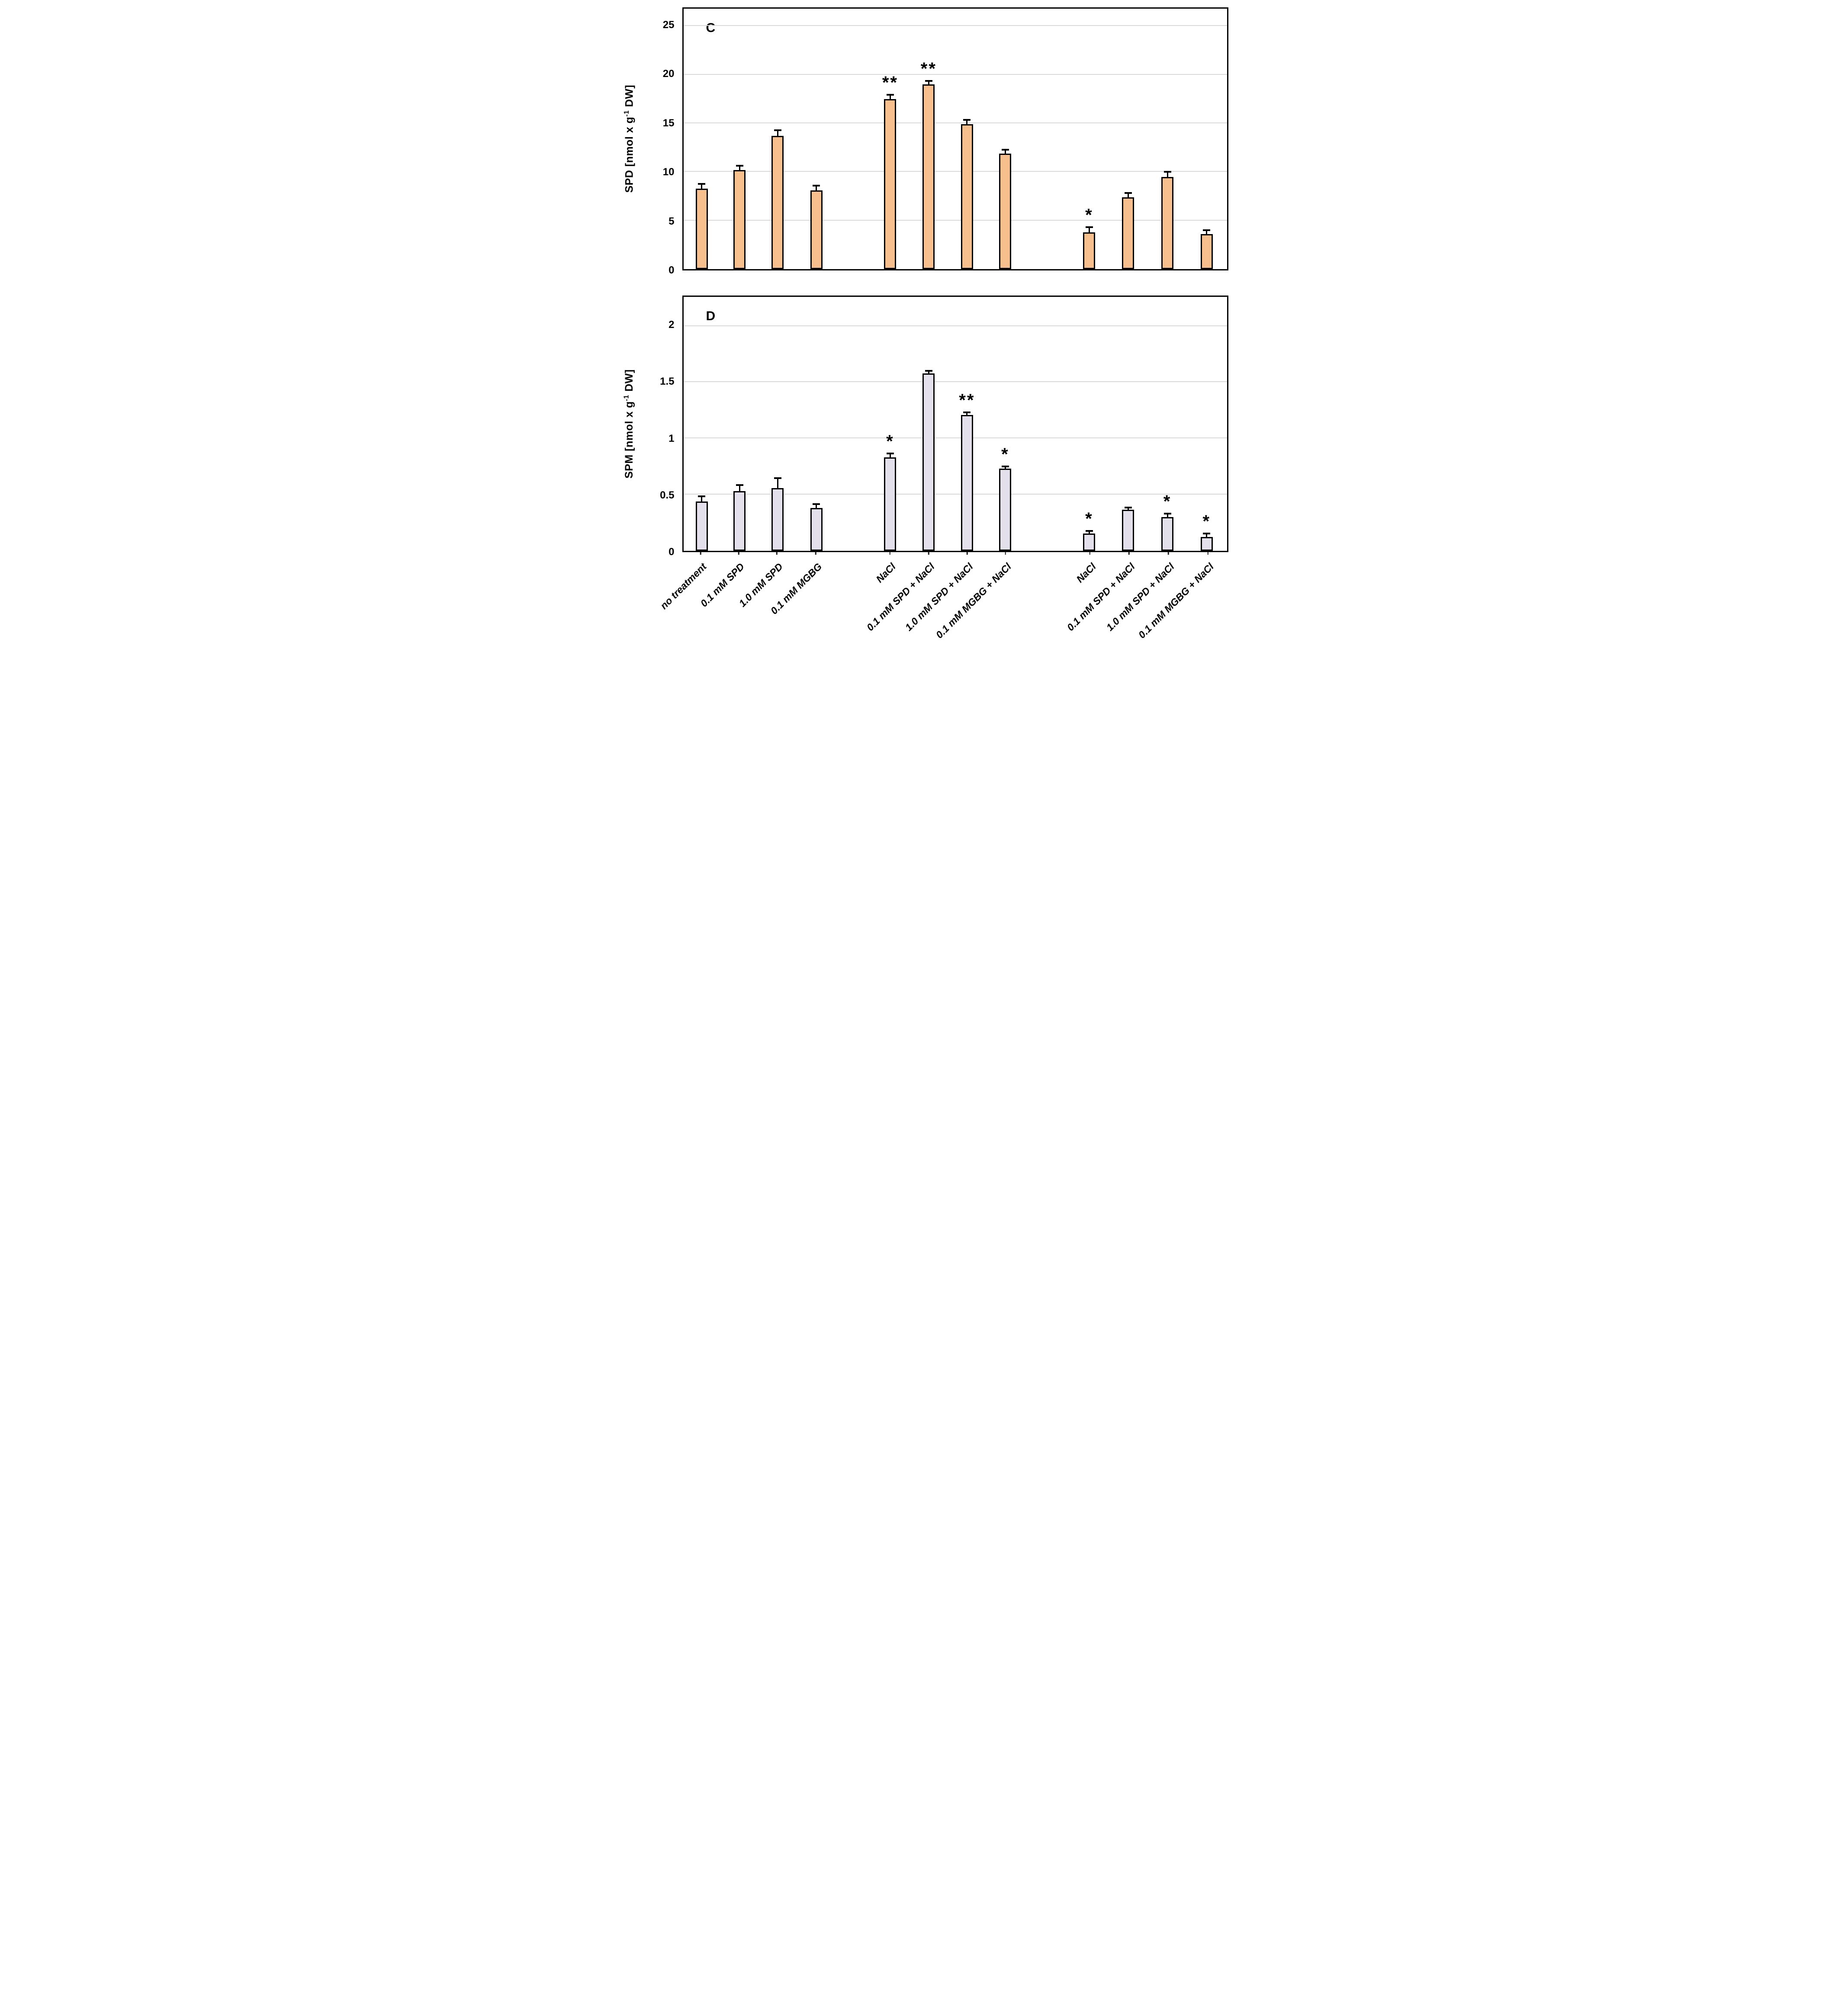 This screenshot has height=1990, width=1848. Describe the element at coordinates (974, 601) in the screenshot. I see `x-category-label: 0.1 mM MGBG + NaCl` at that location.